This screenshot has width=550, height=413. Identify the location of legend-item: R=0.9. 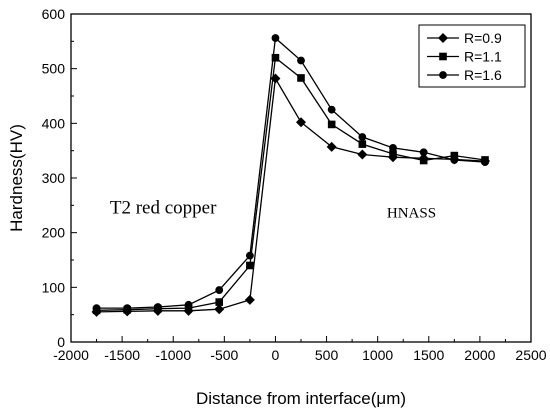
(464, 38).